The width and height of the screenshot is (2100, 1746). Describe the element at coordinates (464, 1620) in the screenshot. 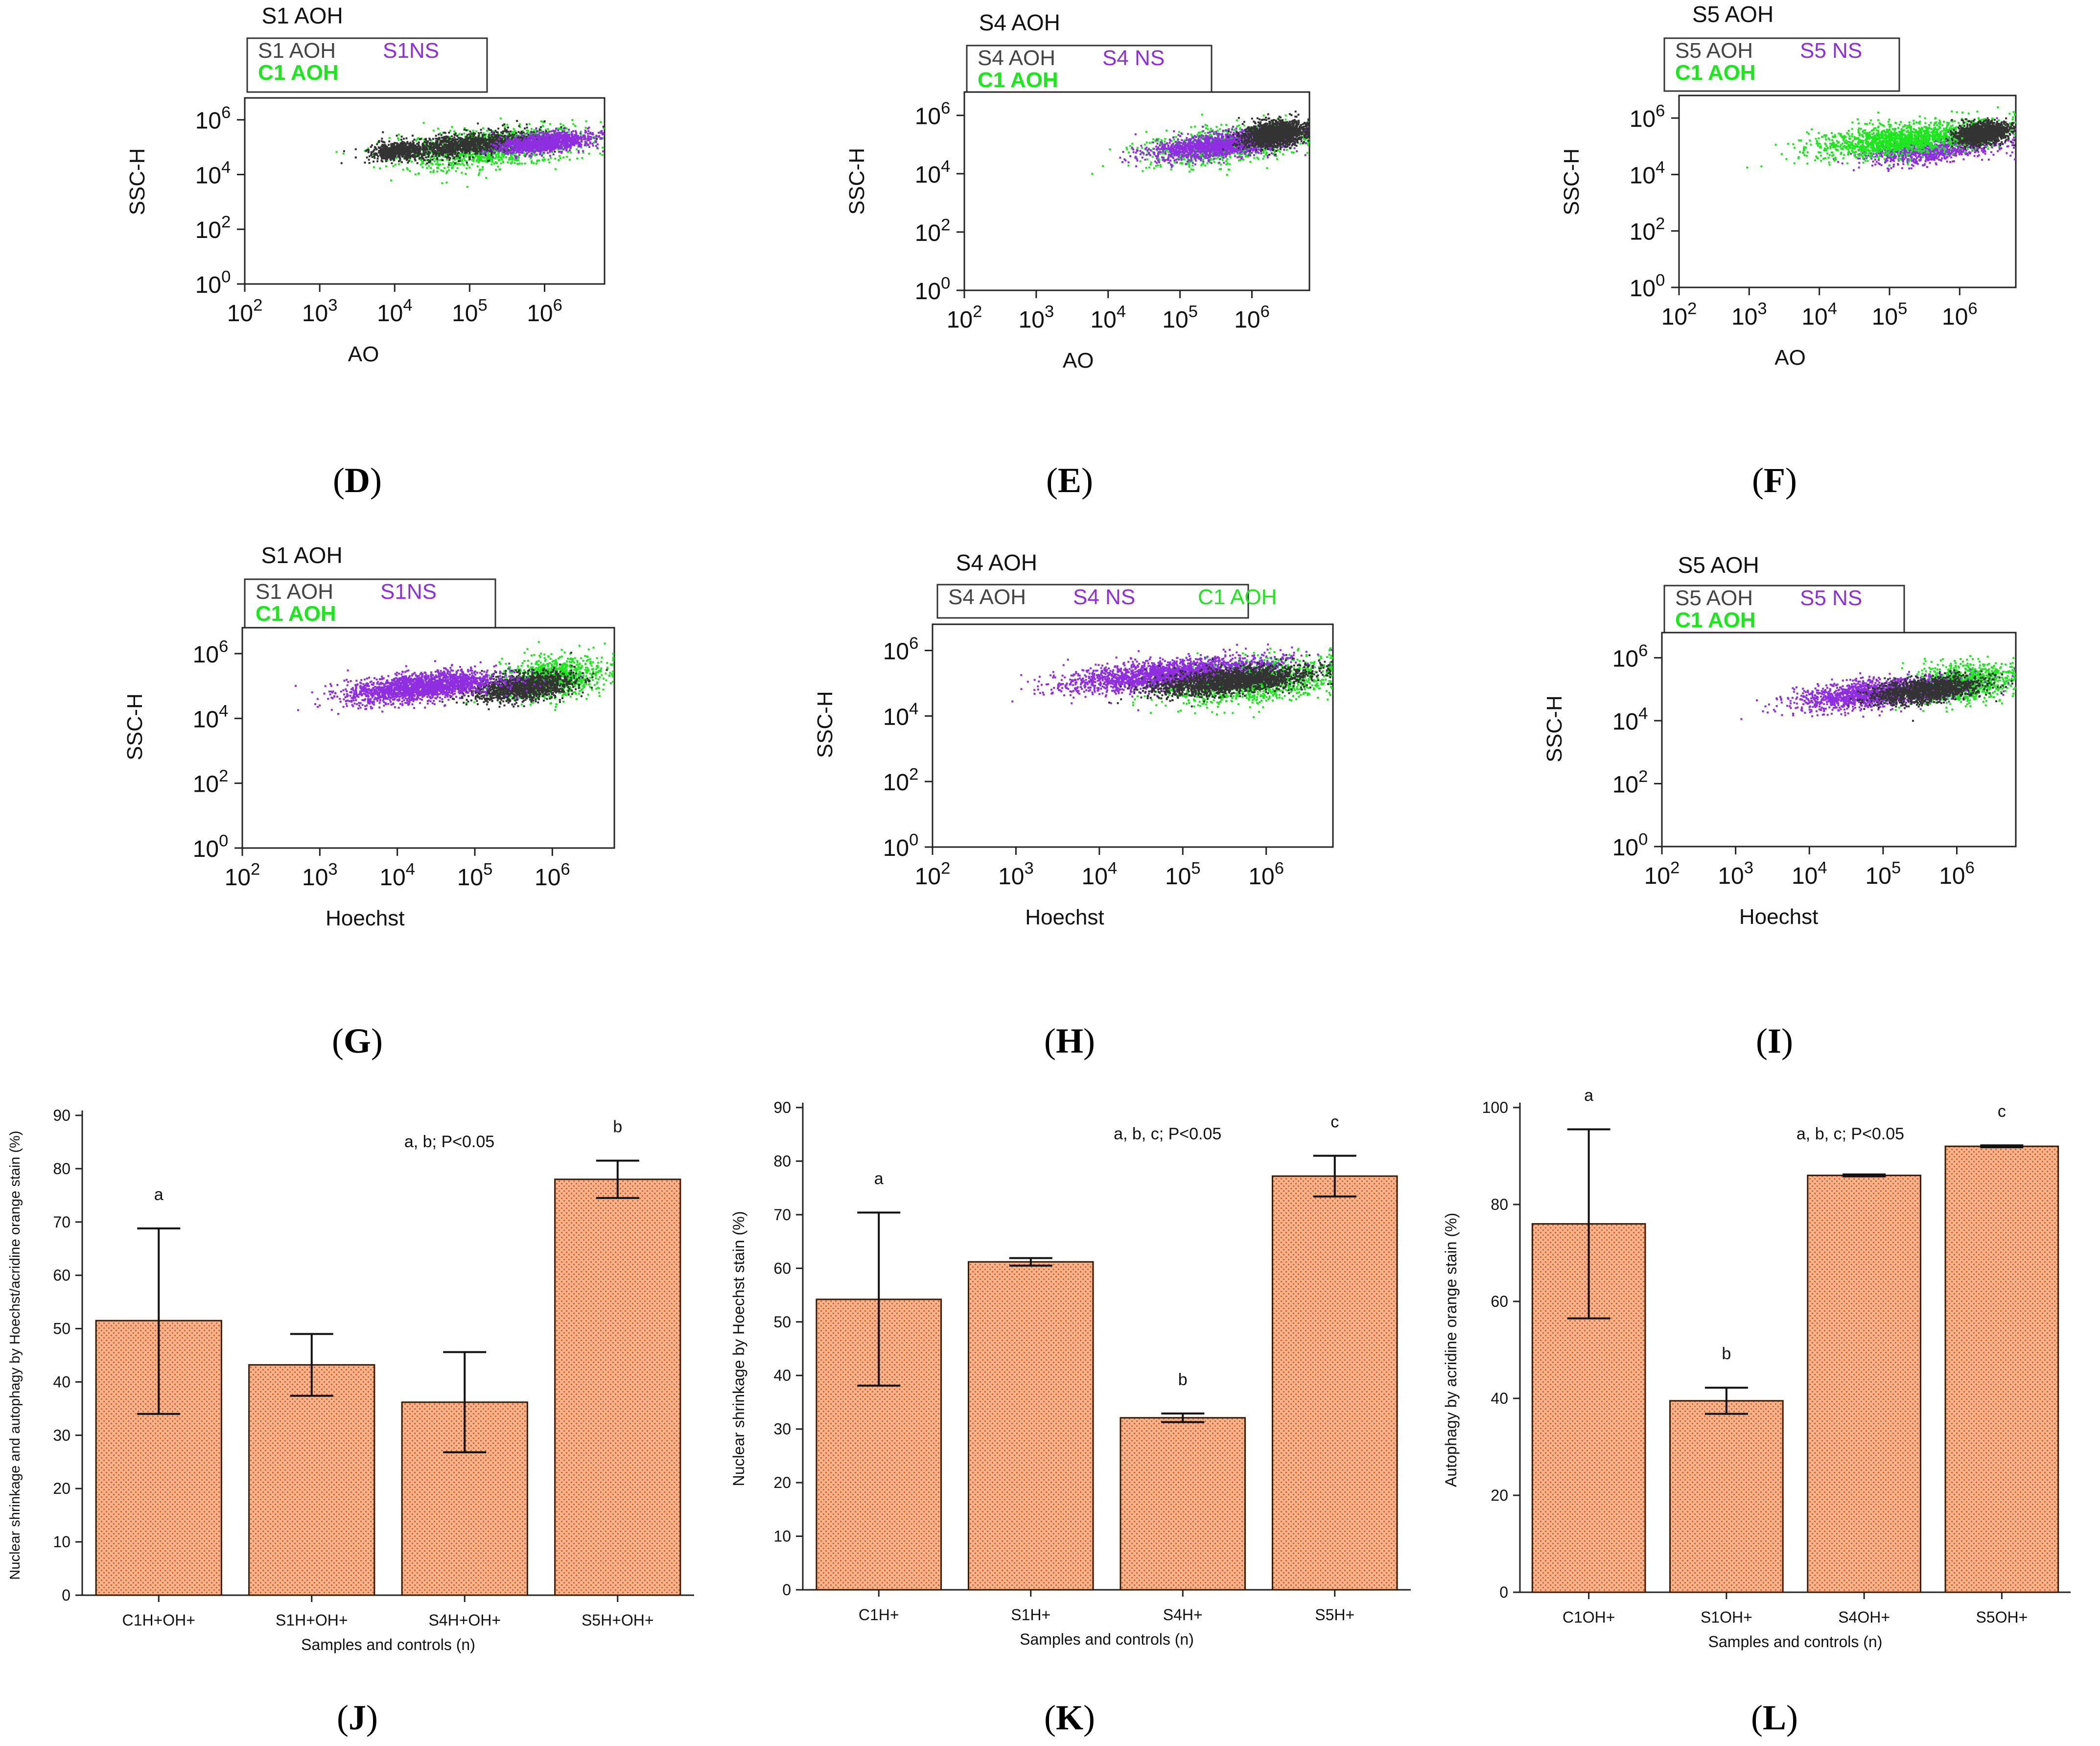

I see `x-tick-label: S4H+OH+` at that location.